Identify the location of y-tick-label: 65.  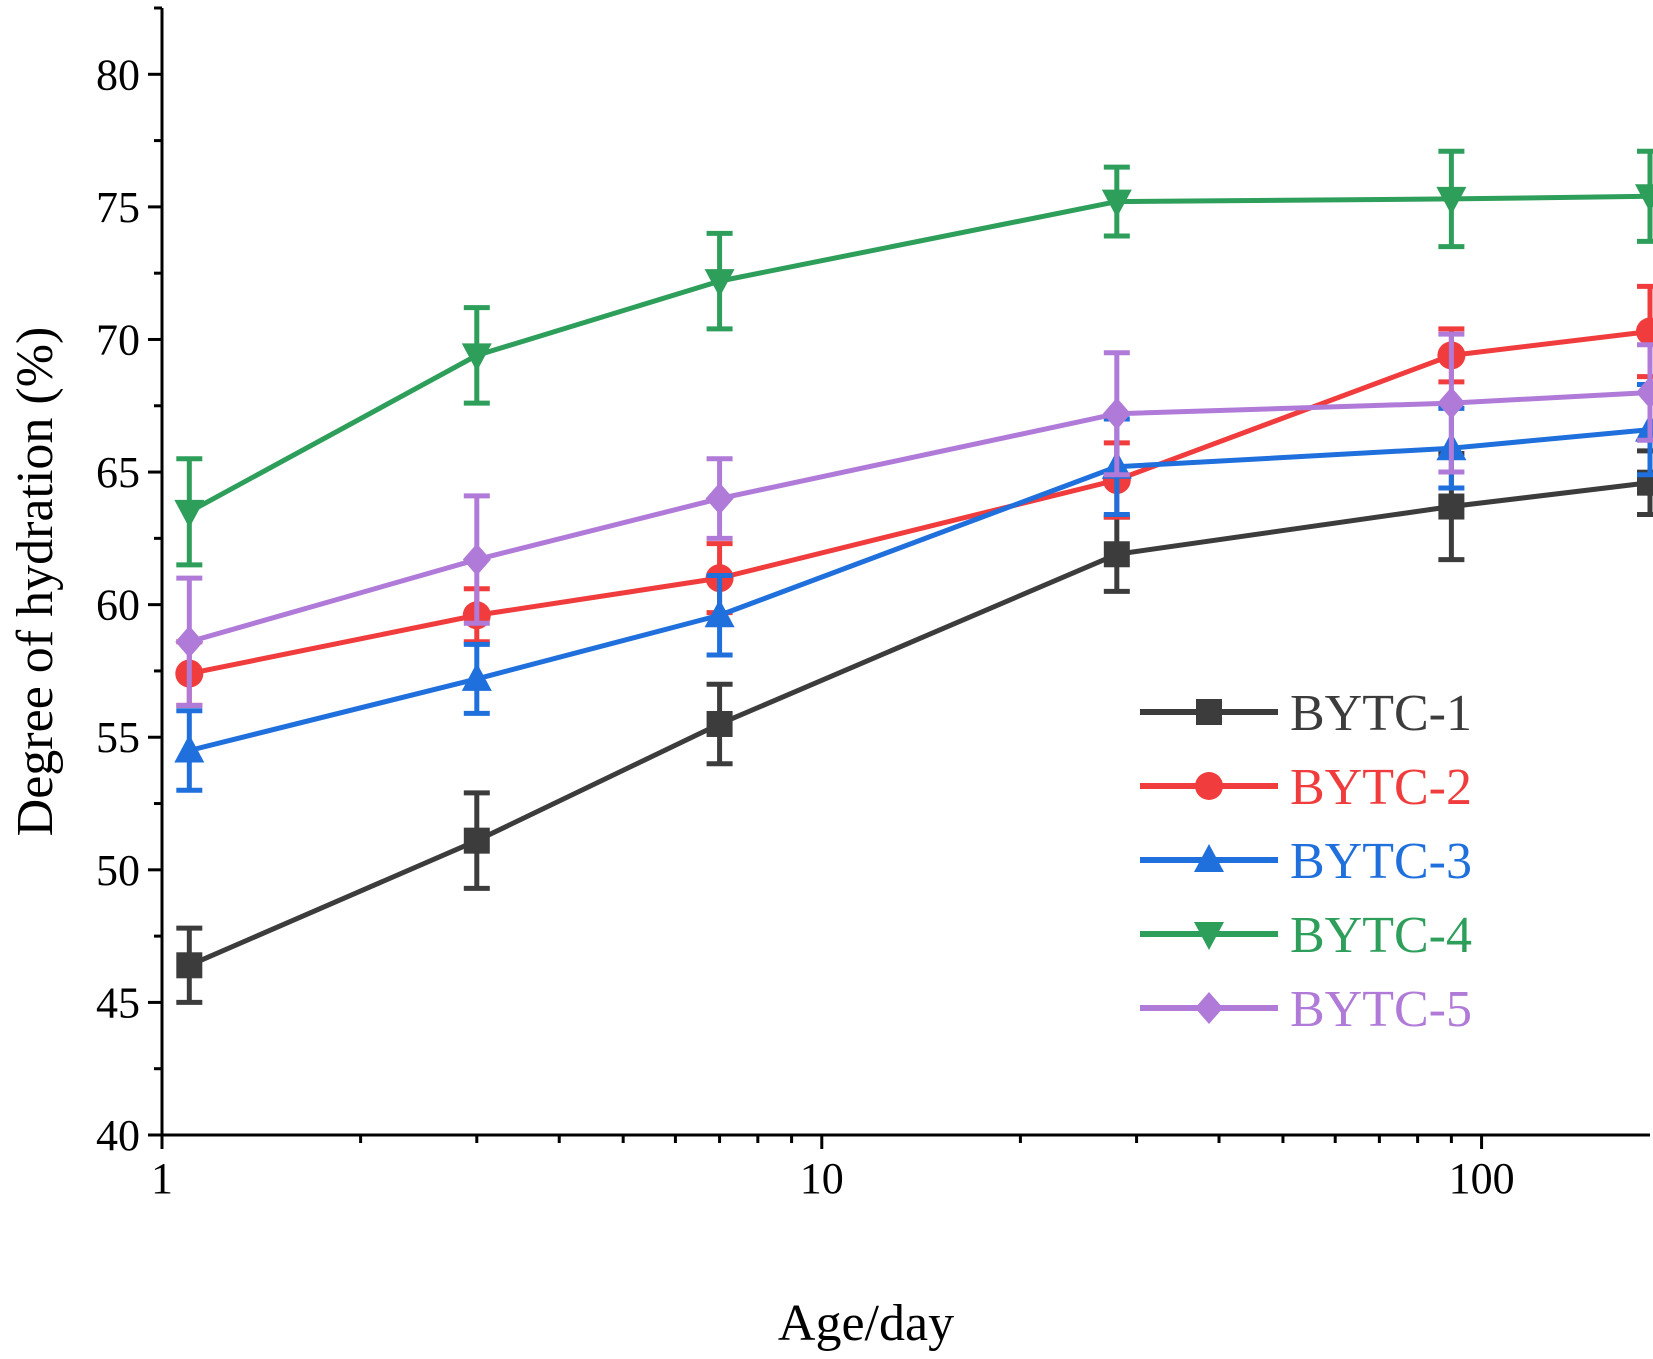
(118, 472).